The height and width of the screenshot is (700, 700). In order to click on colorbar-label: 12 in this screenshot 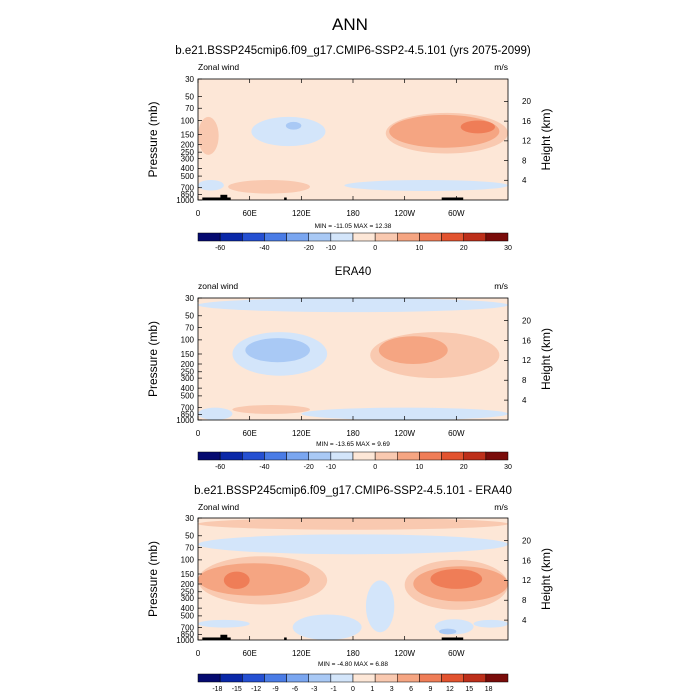, I will do `click(450, 689)`.